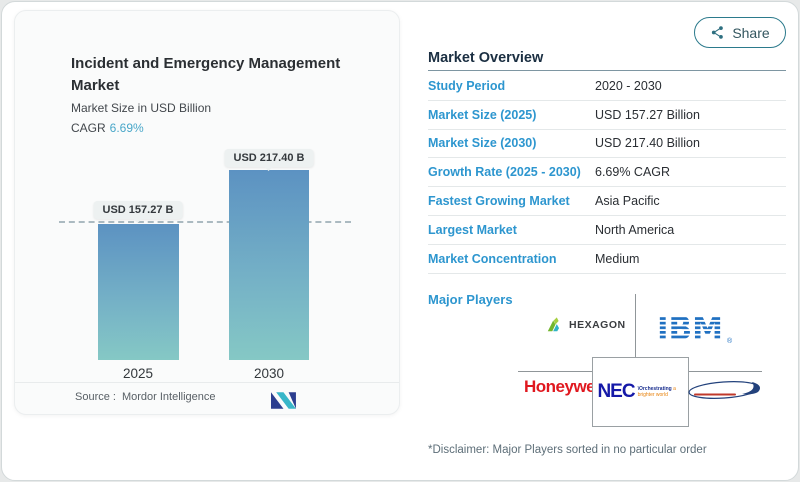  Describe the element at coordinates (499, 201) in the screenshot. I see `row-label: Fastest Growing Market` at that location.